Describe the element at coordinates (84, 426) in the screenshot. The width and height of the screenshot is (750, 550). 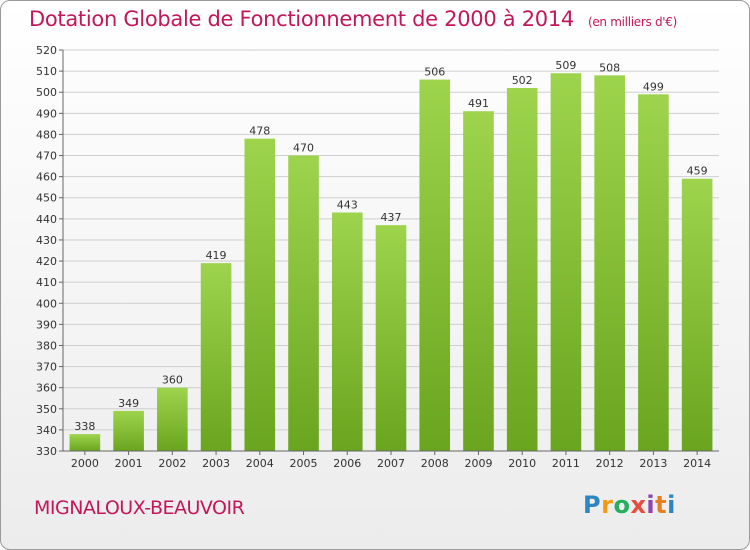
I see `bar-value-label: 338` at that location.